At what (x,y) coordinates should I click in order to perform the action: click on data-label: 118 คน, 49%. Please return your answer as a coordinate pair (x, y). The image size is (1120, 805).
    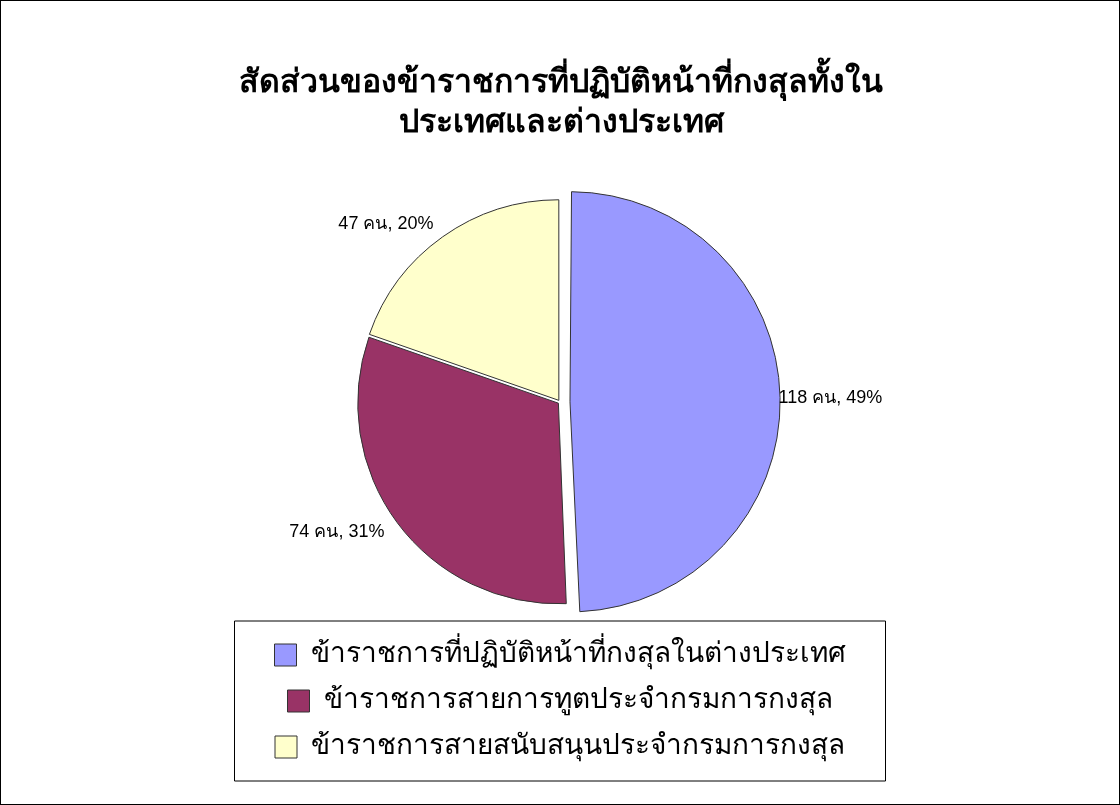
    Looking at the image, I should click on (830, 396).